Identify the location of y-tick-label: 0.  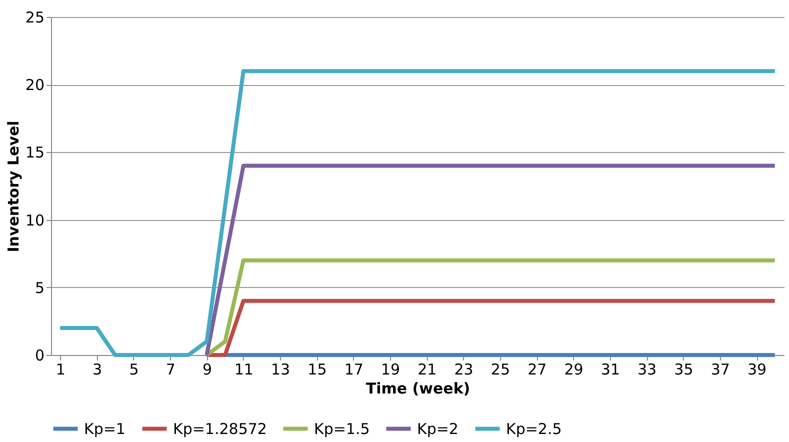
(39, 355).